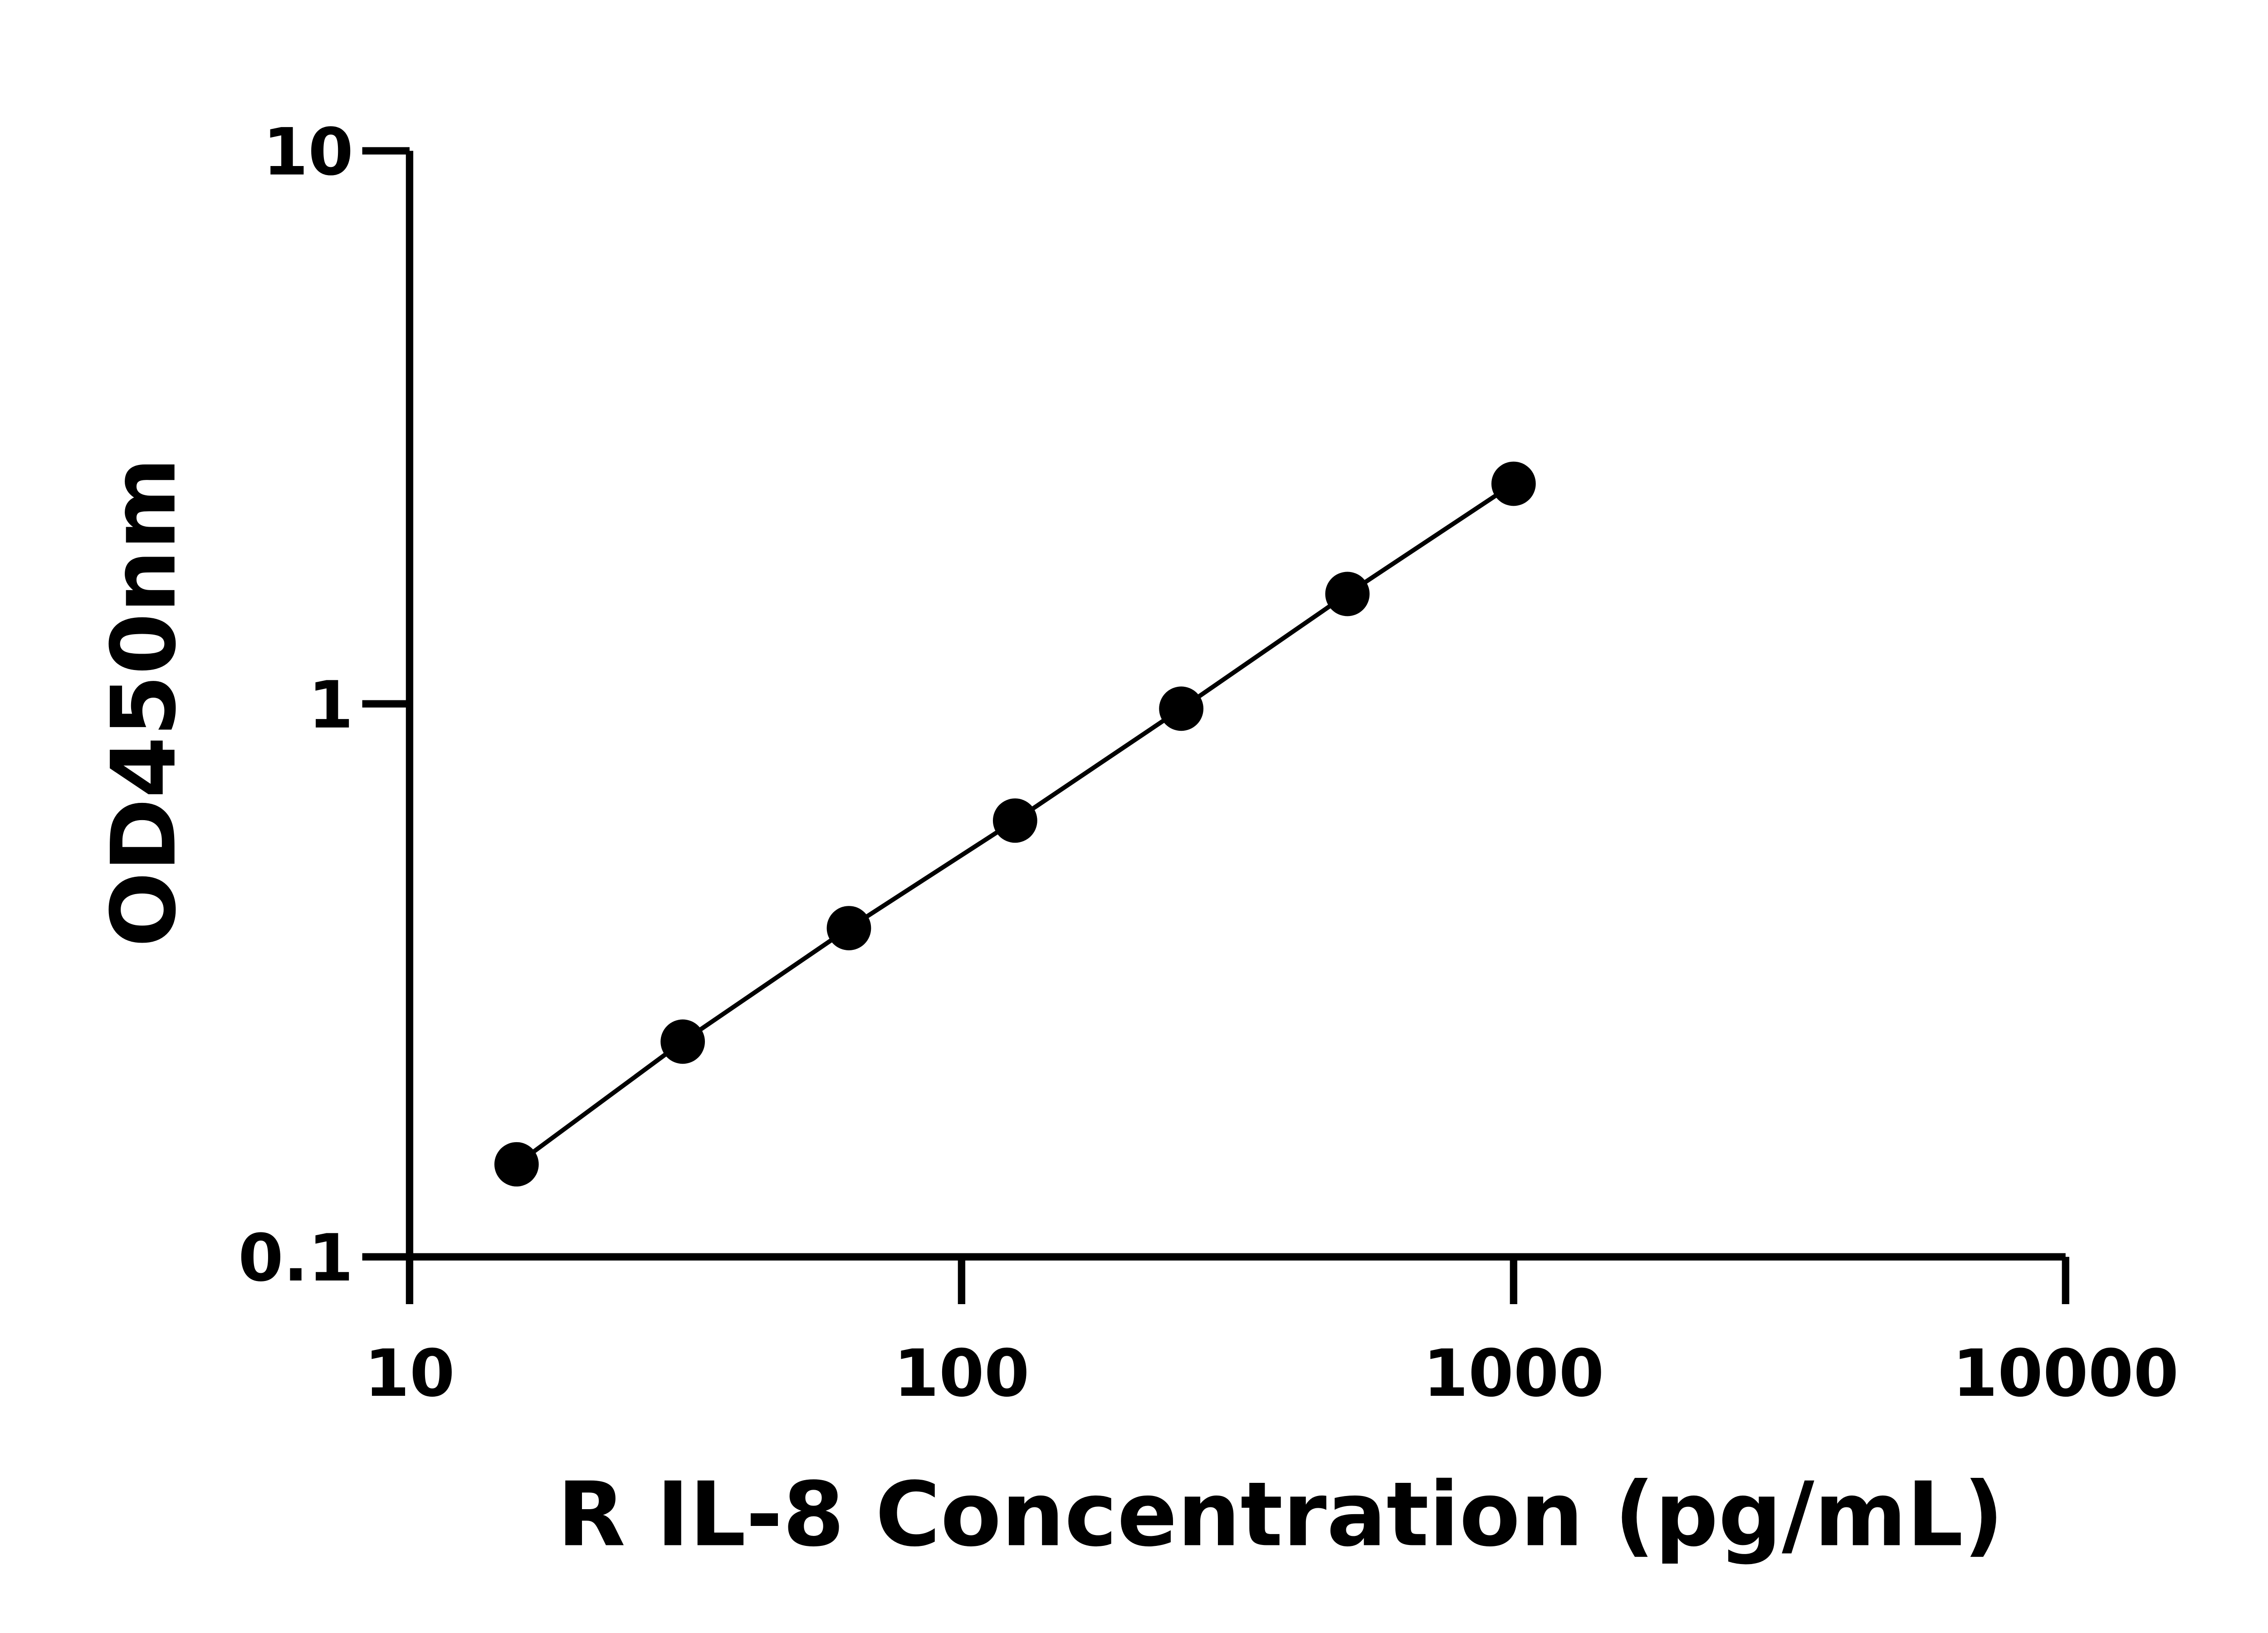  Describe the element at coordinates (1280, 1514) in the screenshot. I see `x-axis-title: R IL-8 Concentration (pg/mL)` at that location.